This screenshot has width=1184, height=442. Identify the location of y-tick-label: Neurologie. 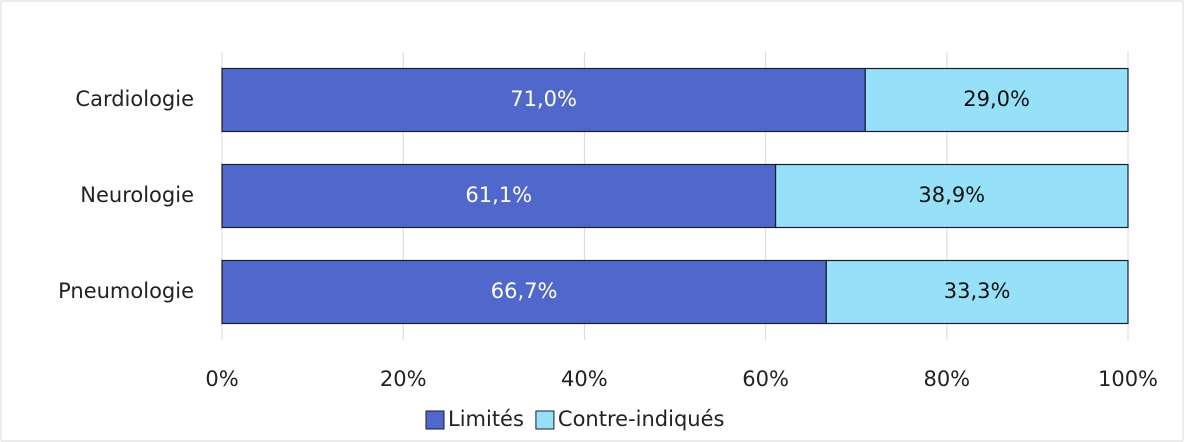
(137, 195).